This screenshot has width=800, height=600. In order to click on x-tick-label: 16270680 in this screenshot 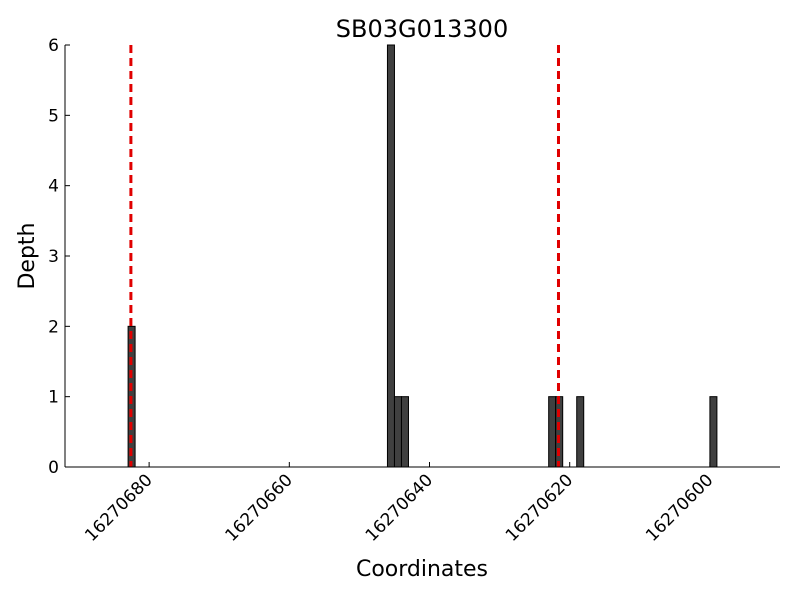, I will do `click(118, 507)`.